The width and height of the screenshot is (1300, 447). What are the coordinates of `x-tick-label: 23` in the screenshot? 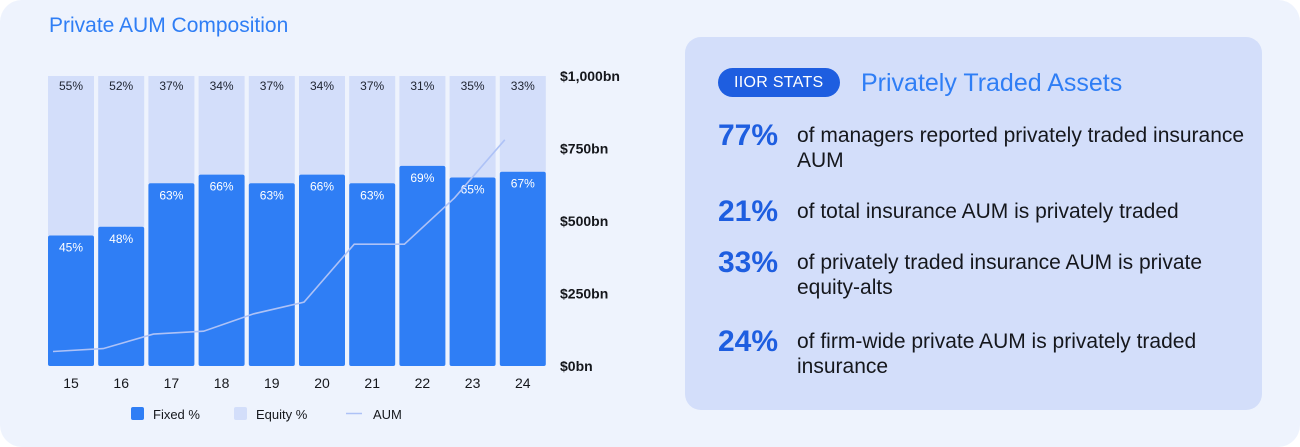 It's located at (473, 383).